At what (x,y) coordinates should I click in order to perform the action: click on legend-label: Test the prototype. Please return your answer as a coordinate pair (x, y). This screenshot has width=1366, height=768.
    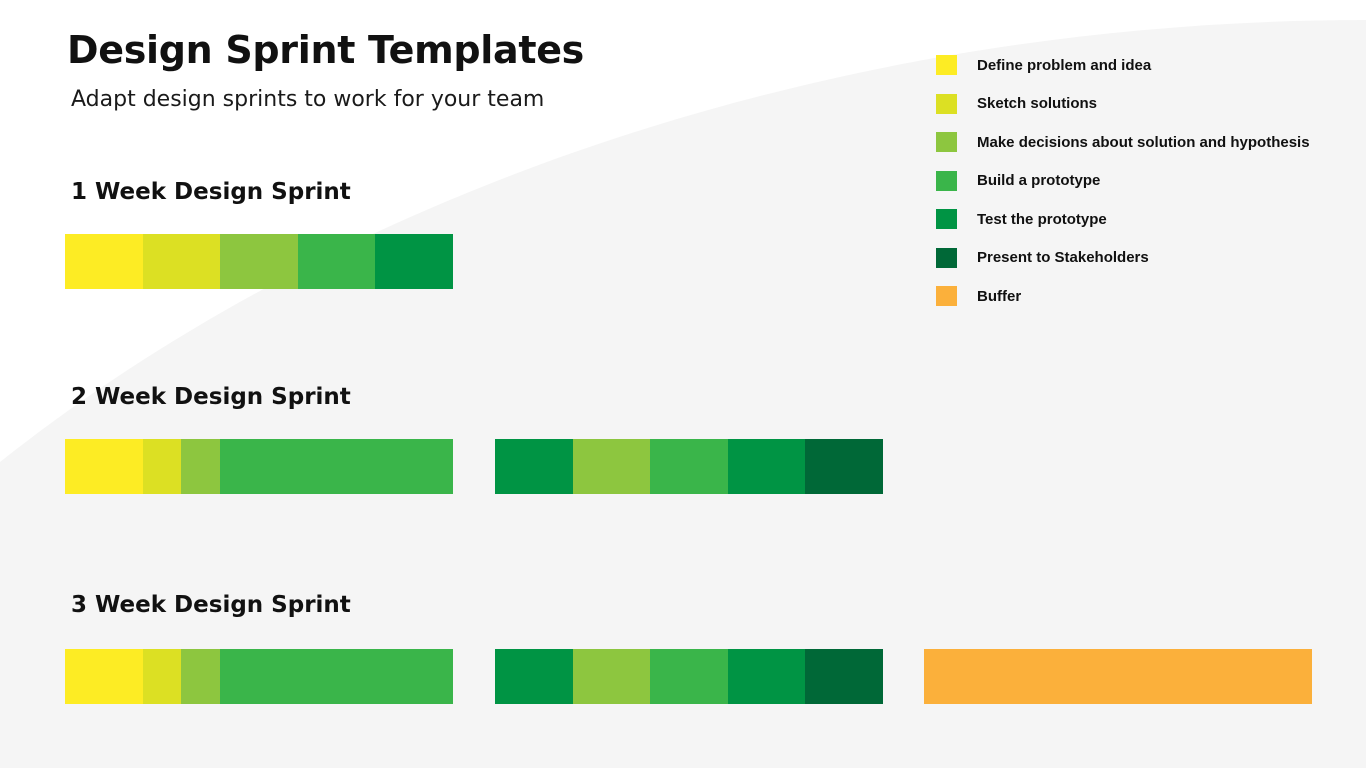
    Looking at the image, I should click on (1042, 219).